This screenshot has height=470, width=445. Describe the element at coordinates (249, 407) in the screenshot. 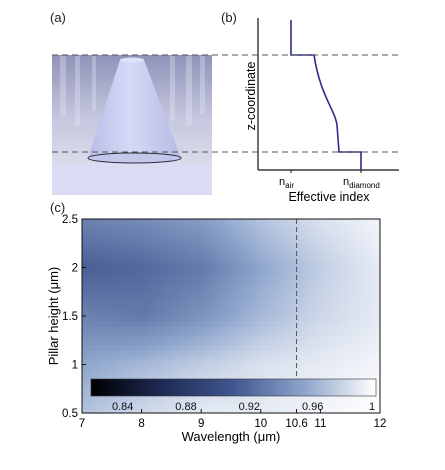

I see `colorbar-tick-label: 0.92` at that location.